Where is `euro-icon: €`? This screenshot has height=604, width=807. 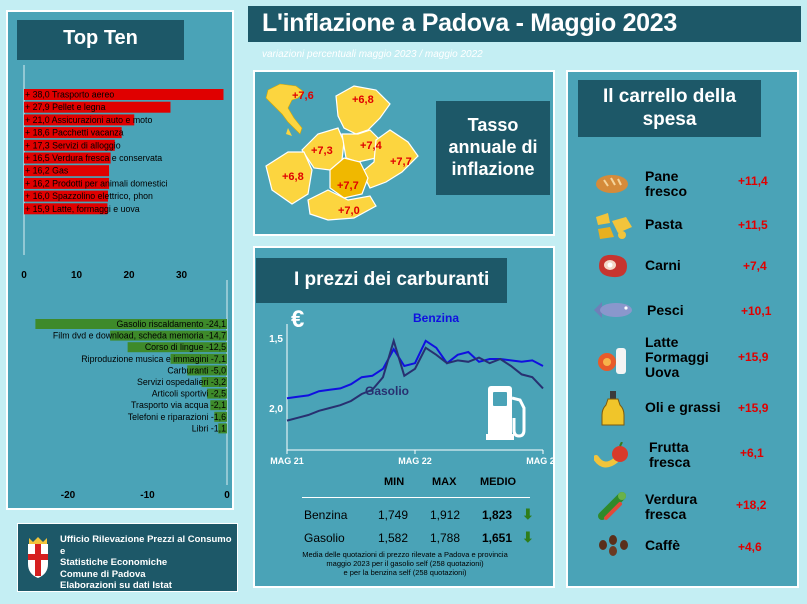 euro-icon: € is located at coordinates (298, 319).